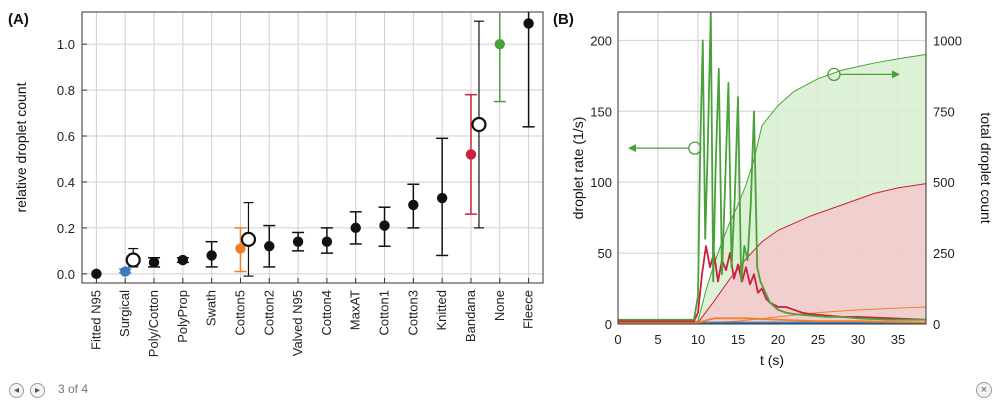 Image resolution: width=1000 pixels, height=405 pixels. Describe the element at coordinates (124, 313) in the screenshot. I see `x-tick-label: Surgical` at that location.